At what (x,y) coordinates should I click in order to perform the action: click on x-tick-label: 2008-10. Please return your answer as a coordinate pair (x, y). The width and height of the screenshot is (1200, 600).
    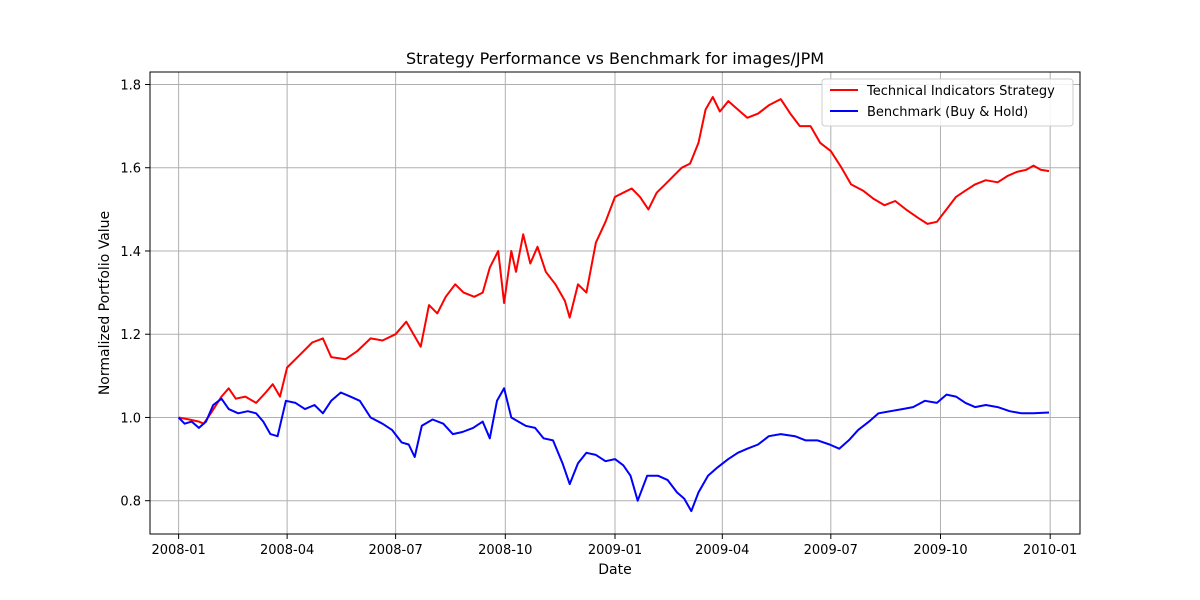
    Looking at the image, I should click on (505, 550).